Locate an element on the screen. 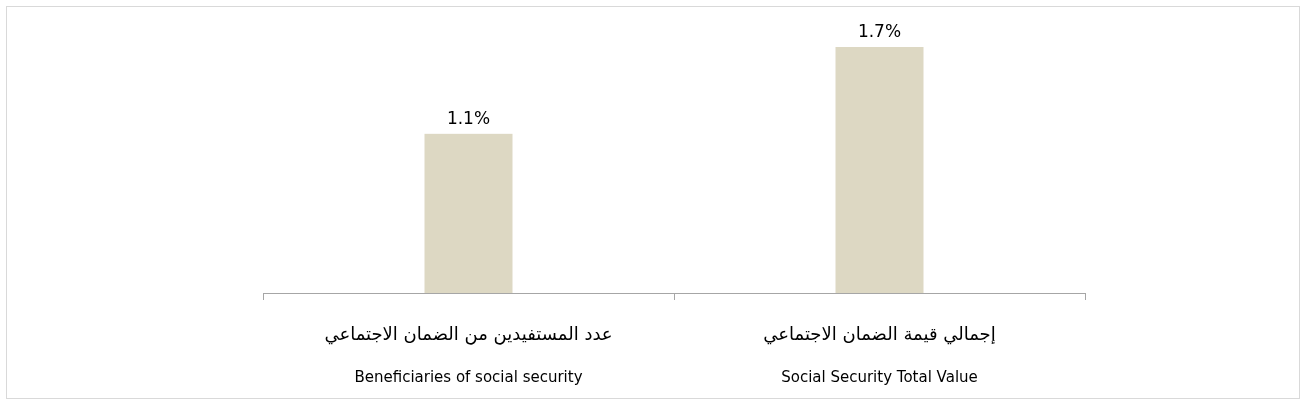 This screenshot has width=1306, height=405. data-label: 1.1% is located at coordinates (468, 117).